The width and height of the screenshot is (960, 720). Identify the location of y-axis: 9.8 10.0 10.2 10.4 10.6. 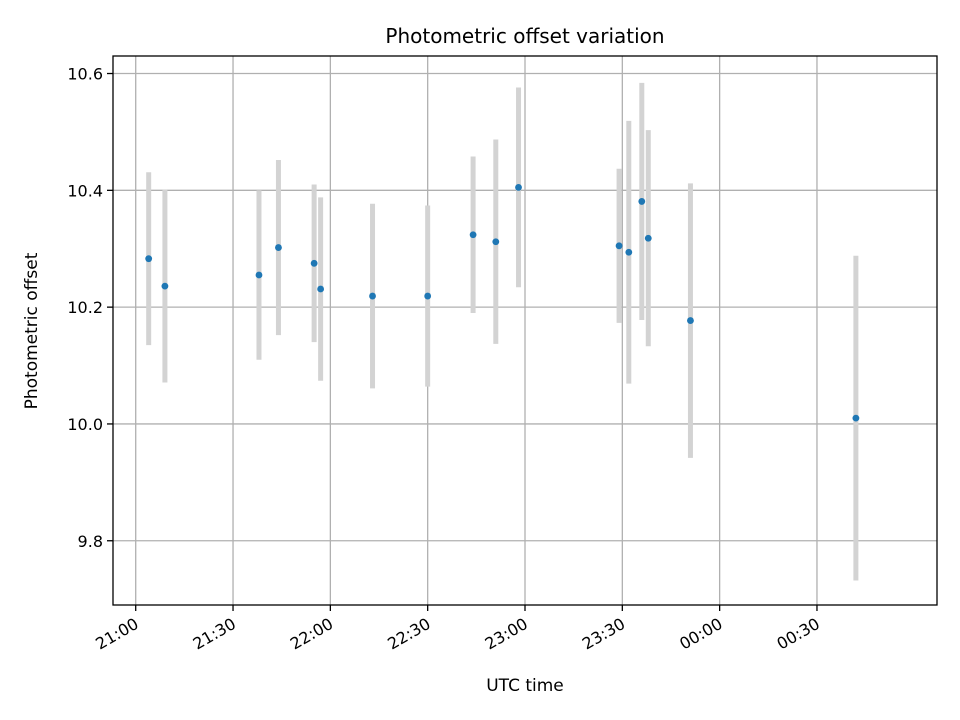
(90, 308).